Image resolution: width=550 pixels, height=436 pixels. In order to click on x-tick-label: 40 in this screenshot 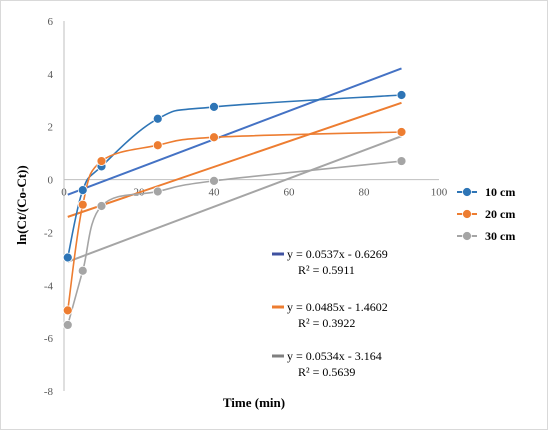, I will do `click(215, 193)`.